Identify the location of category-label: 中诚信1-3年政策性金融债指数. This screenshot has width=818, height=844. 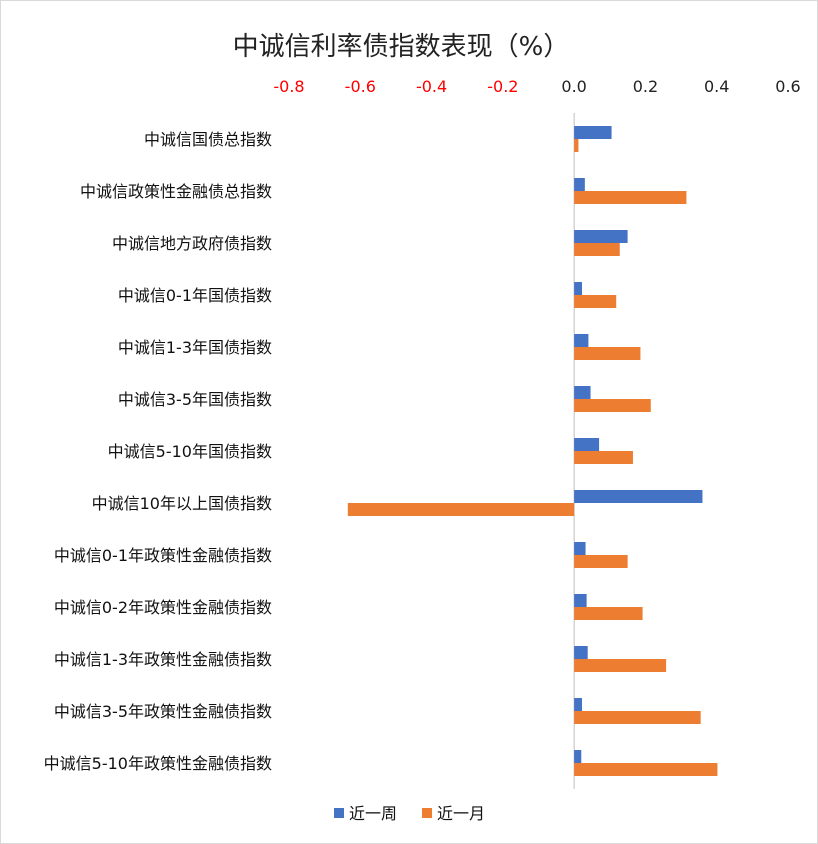
(163, 659).